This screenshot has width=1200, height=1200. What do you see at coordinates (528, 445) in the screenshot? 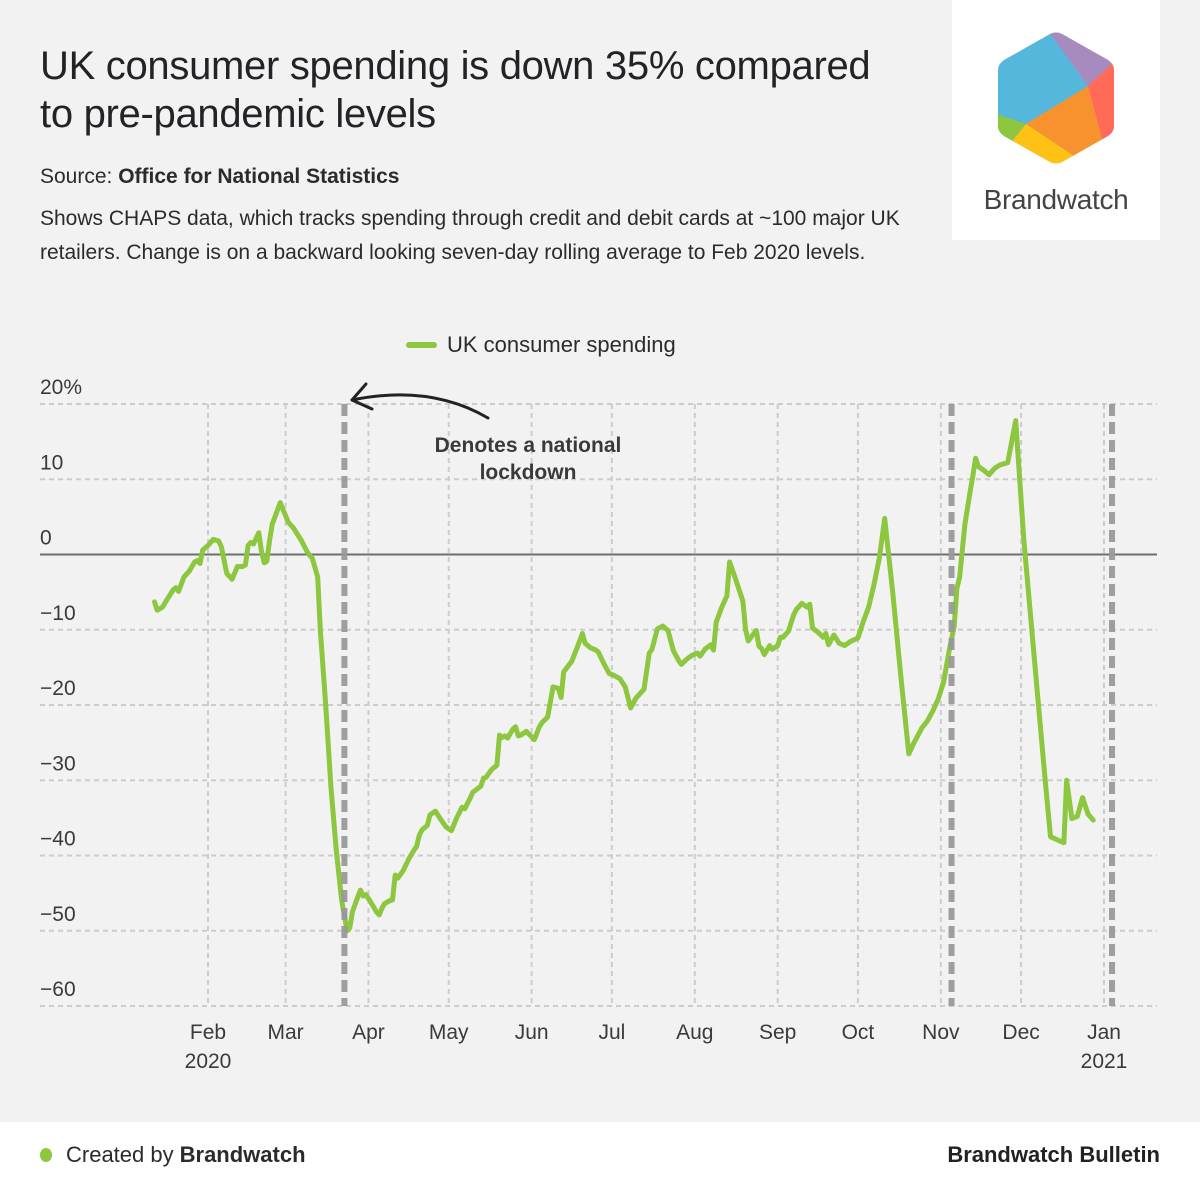
I see `annotation-line-1: Denotes a national` at bounding box center [528, 445].